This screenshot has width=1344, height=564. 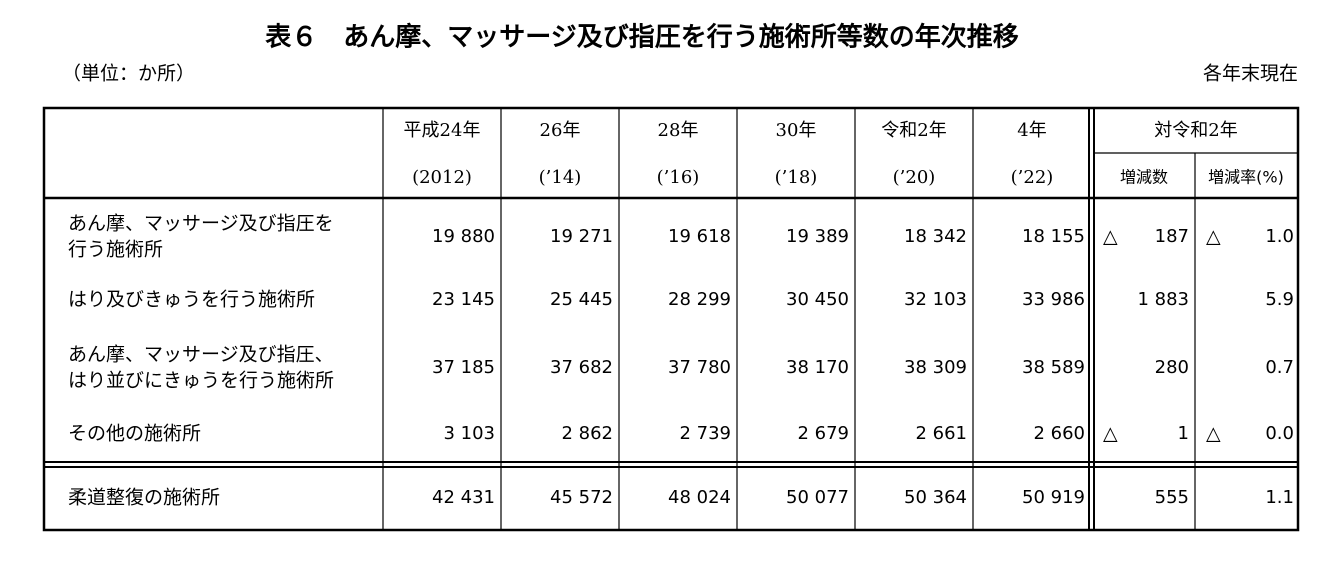 I want to click on cell-value: 23 145, so click(x=463, y=299).